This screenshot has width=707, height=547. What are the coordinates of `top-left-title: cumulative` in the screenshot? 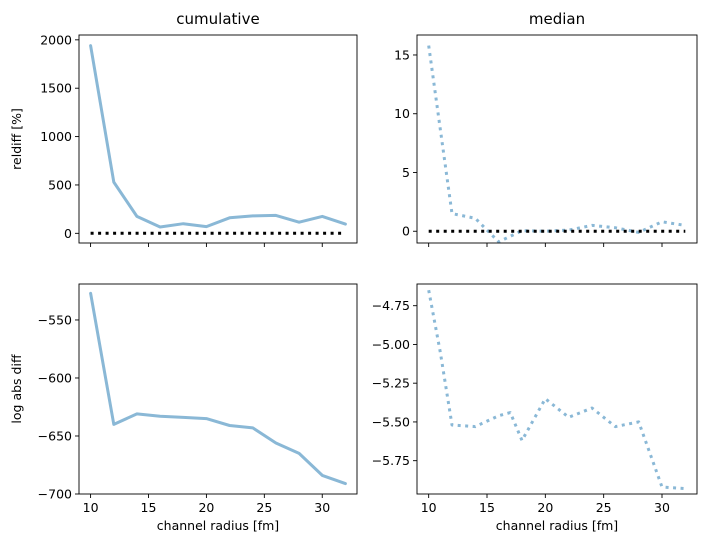 It's located at (217, 19).